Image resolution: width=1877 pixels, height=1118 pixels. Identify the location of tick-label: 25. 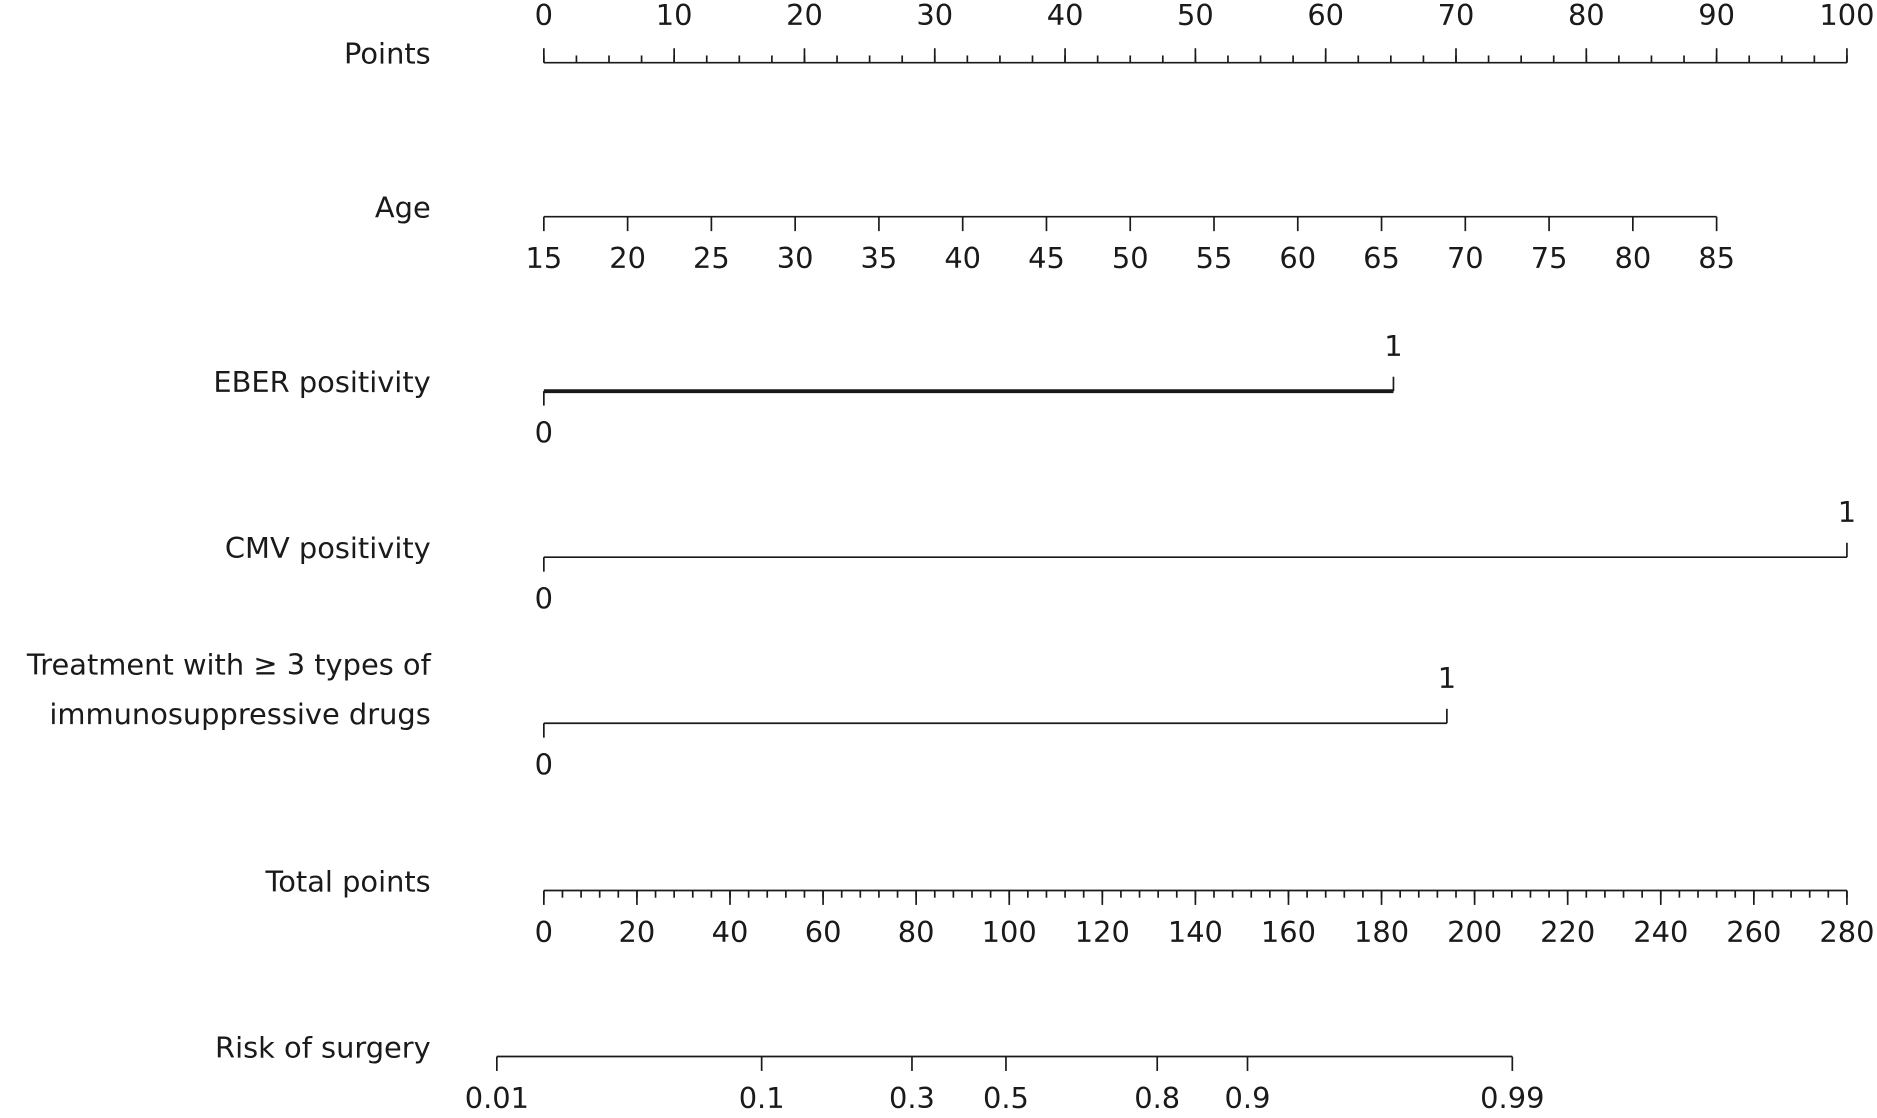
(711, 258).